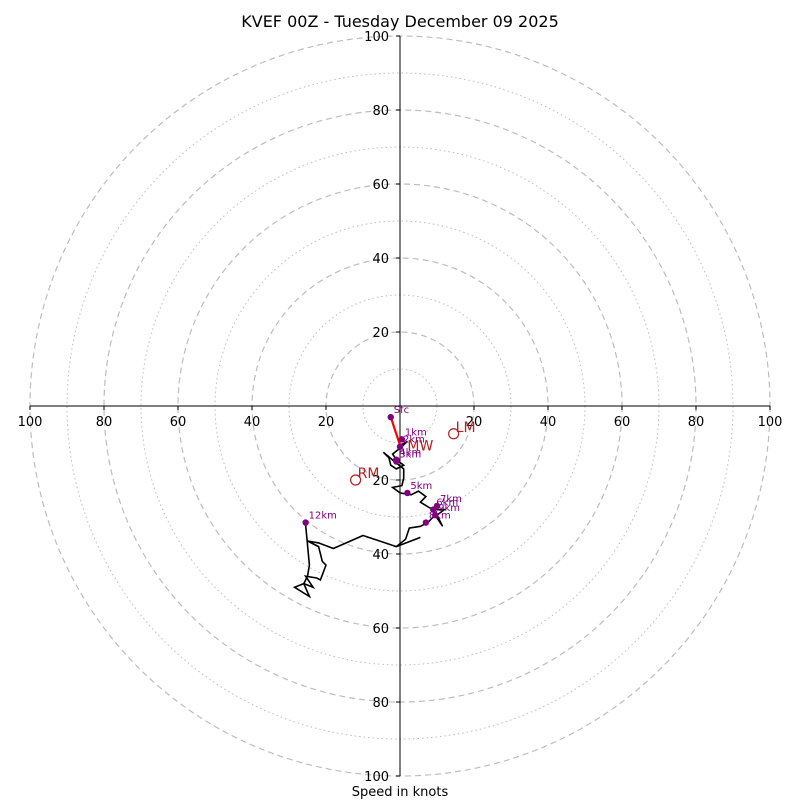 This screenshot has width=800, height=800. What do you see at coordinates (421, 486) in the screenshot?
I see `level-label-5km: 5km` at bounding box center [421, 486].